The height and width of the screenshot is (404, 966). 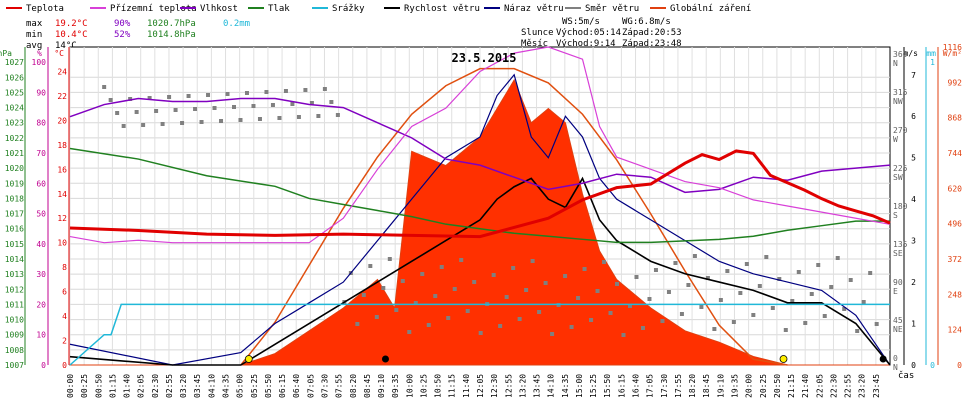 I want to click on legend-label-6: Náraz větru, so click(x=534, y=9).